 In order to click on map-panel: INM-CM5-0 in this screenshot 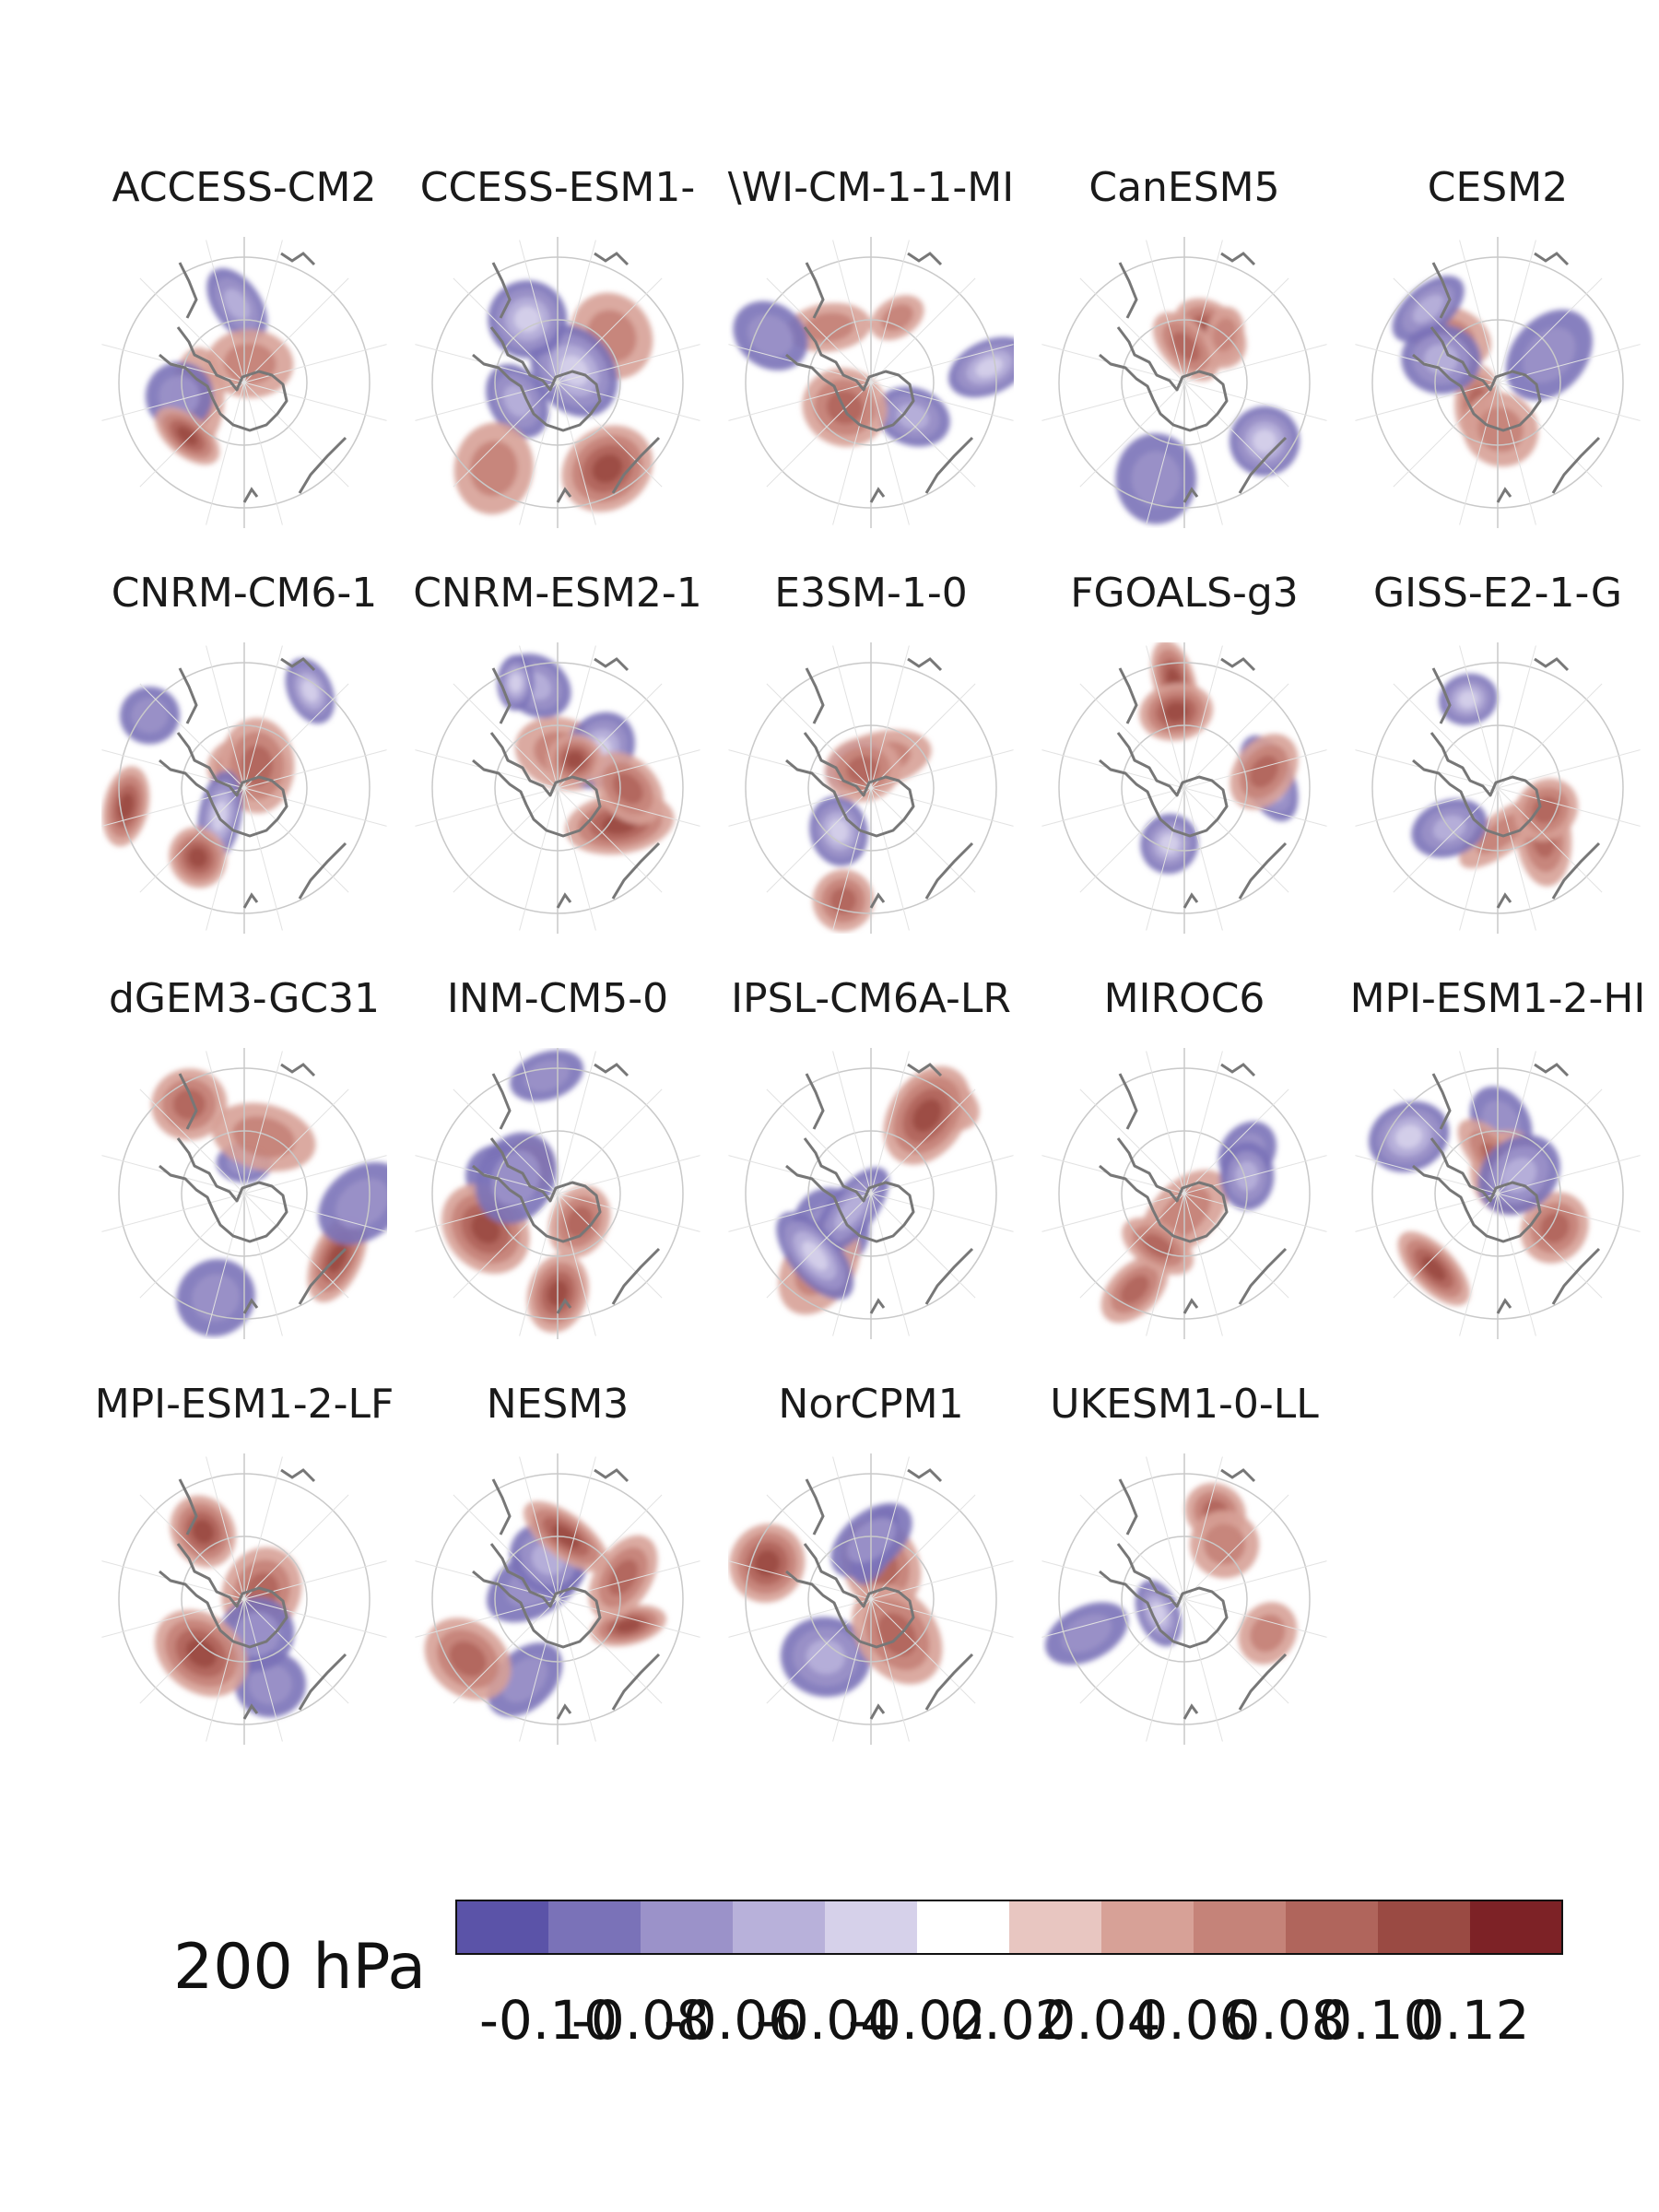, I will do `click(557, 1157)`.